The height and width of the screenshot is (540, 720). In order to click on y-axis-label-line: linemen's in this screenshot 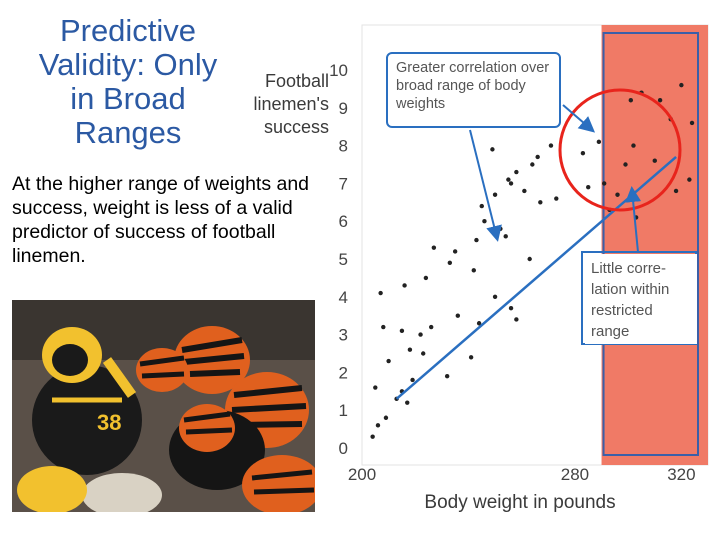, I will do `click(291, 104)`.